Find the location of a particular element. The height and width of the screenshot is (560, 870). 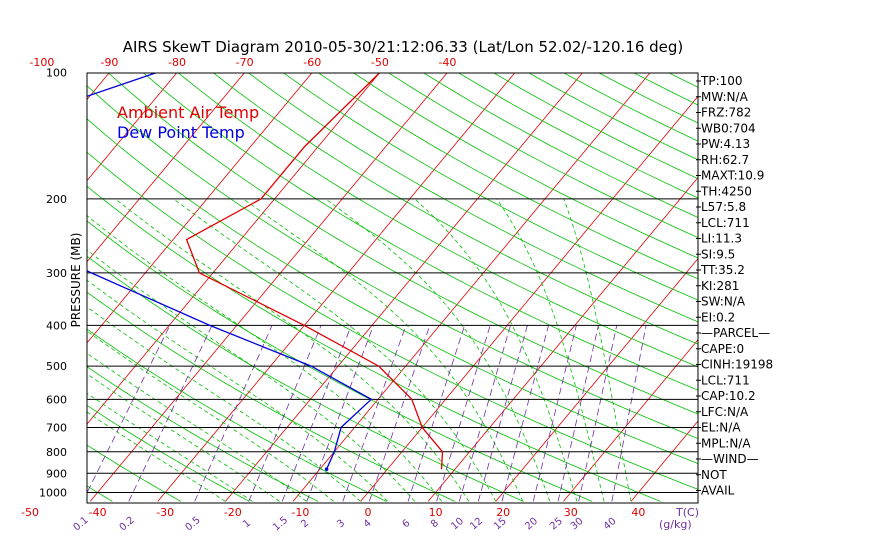

index-entry: LI:11.3 is located at coordinates (721, 239).